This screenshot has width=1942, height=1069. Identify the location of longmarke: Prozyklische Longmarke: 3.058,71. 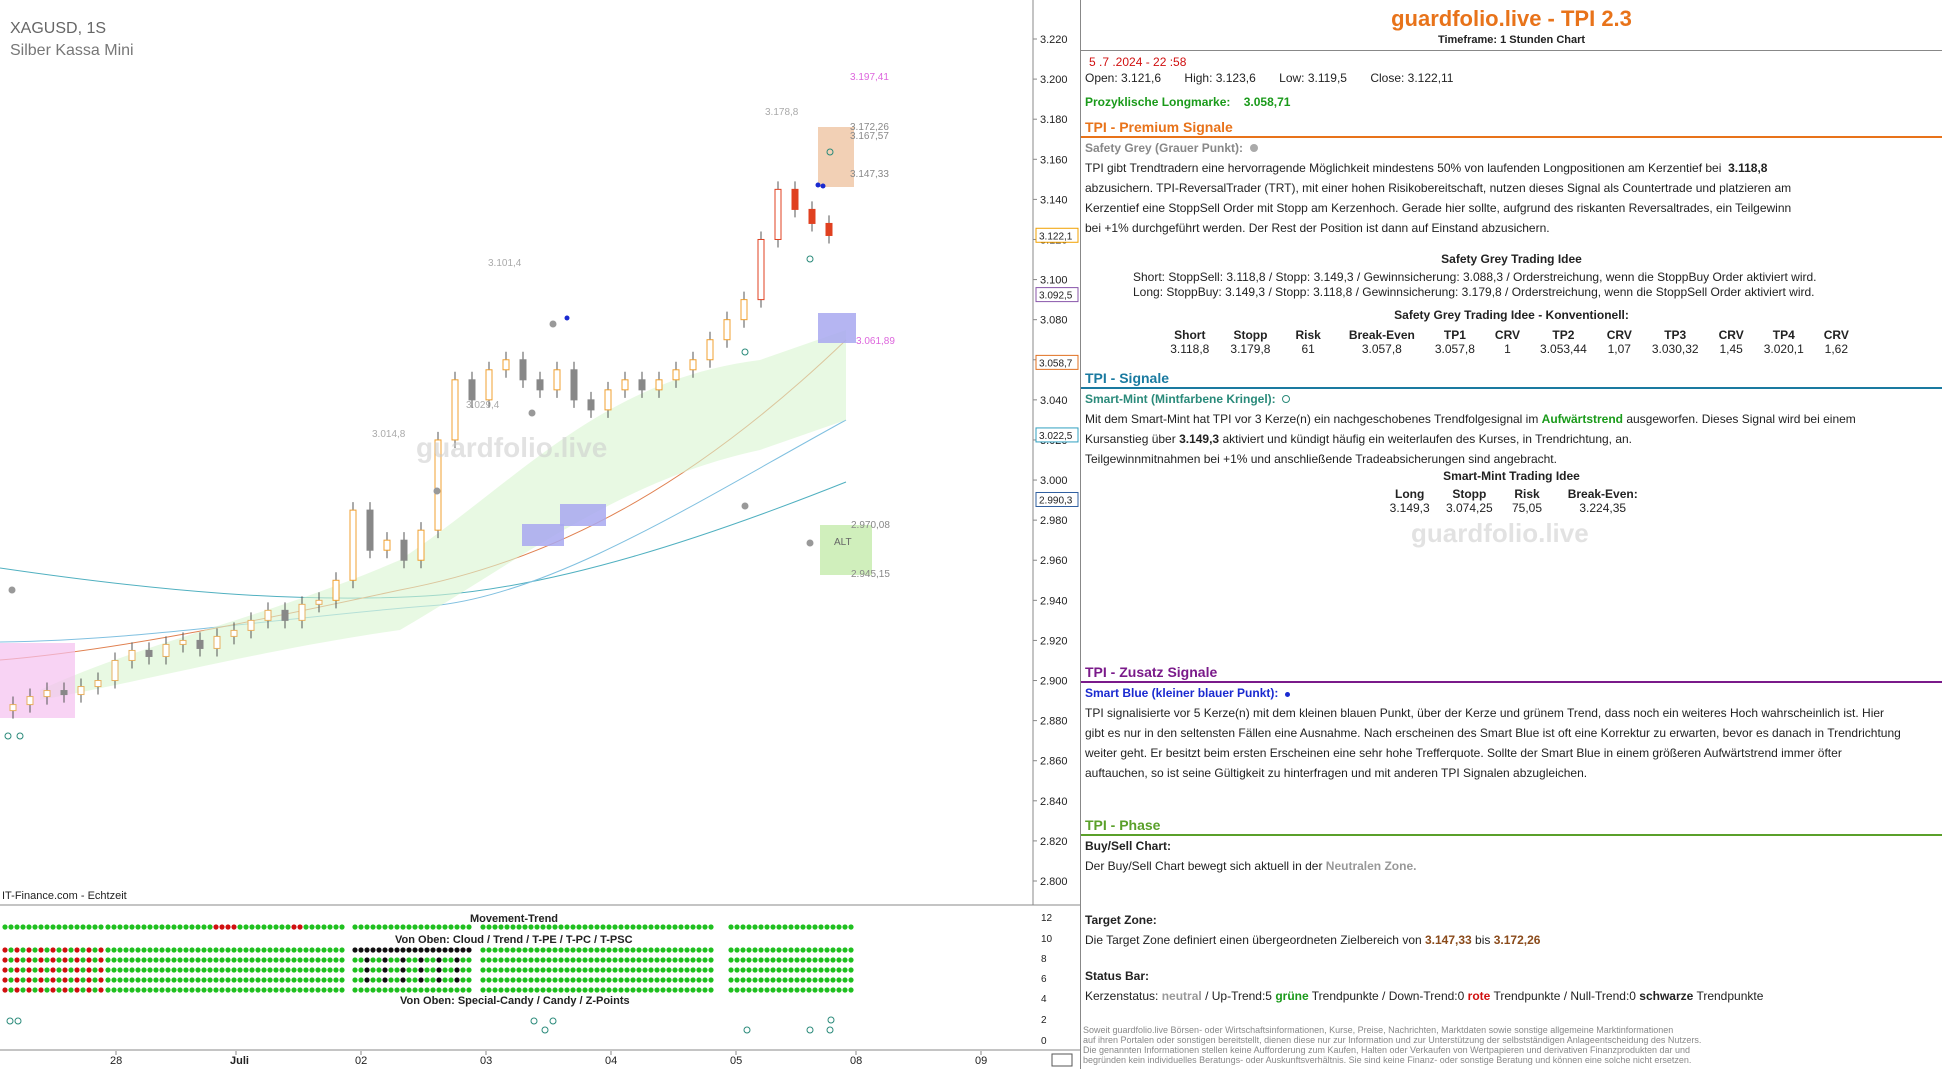
(1188, 102).